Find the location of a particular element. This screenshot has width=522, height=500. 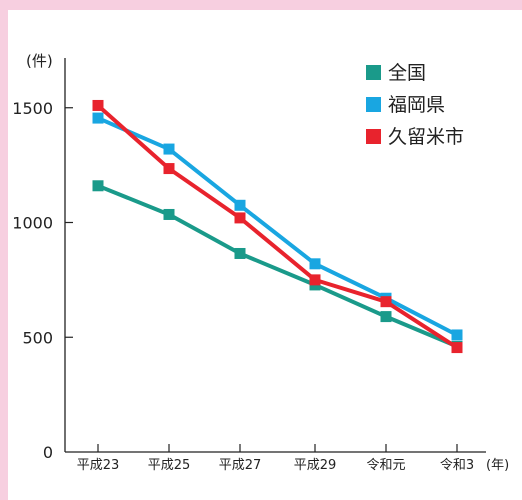

y-tick-label: 1000 is located at coordinates (32, 223).